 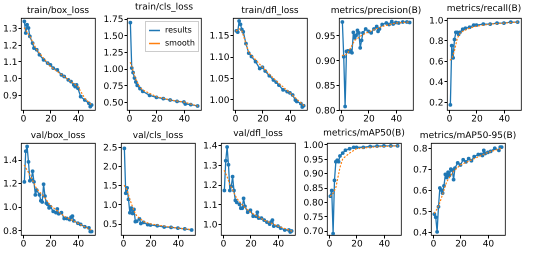 What do you see at coordinates (158, 135) in the screenshot?
I see `chart-title: val/cls_loss` at bounding box center [158, 135].